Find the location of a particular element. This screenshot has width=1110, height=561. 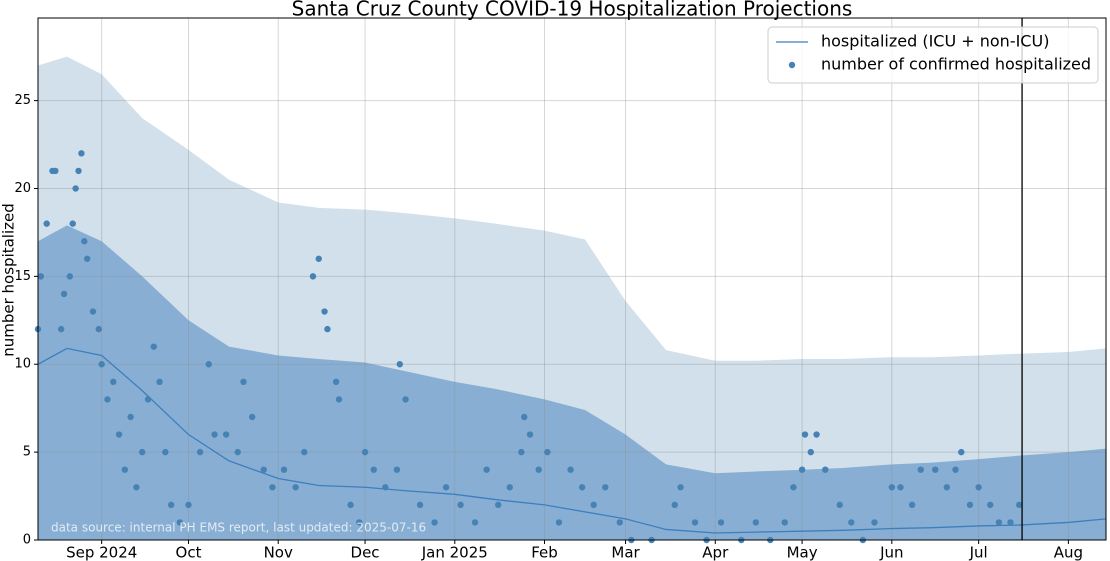

y-tick-label: 5 is located at coordinates (27, 452).